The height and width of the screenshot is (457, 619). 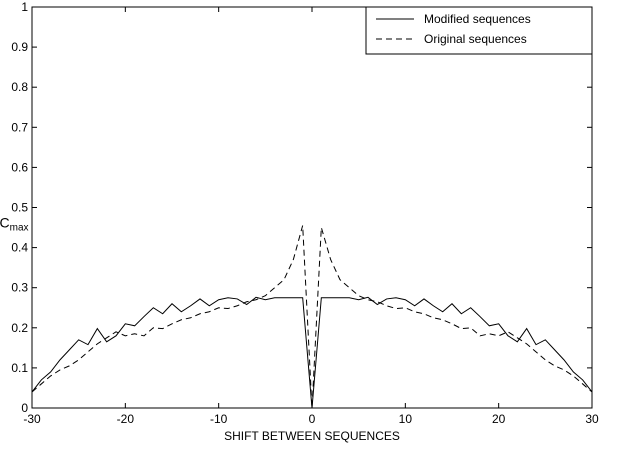 What do you see at coordinates (312, 436) in the screenshot?
I see `x-axis-label: SHIFT BETWEEN SEQUENCES` at bounding box center [312, 436].